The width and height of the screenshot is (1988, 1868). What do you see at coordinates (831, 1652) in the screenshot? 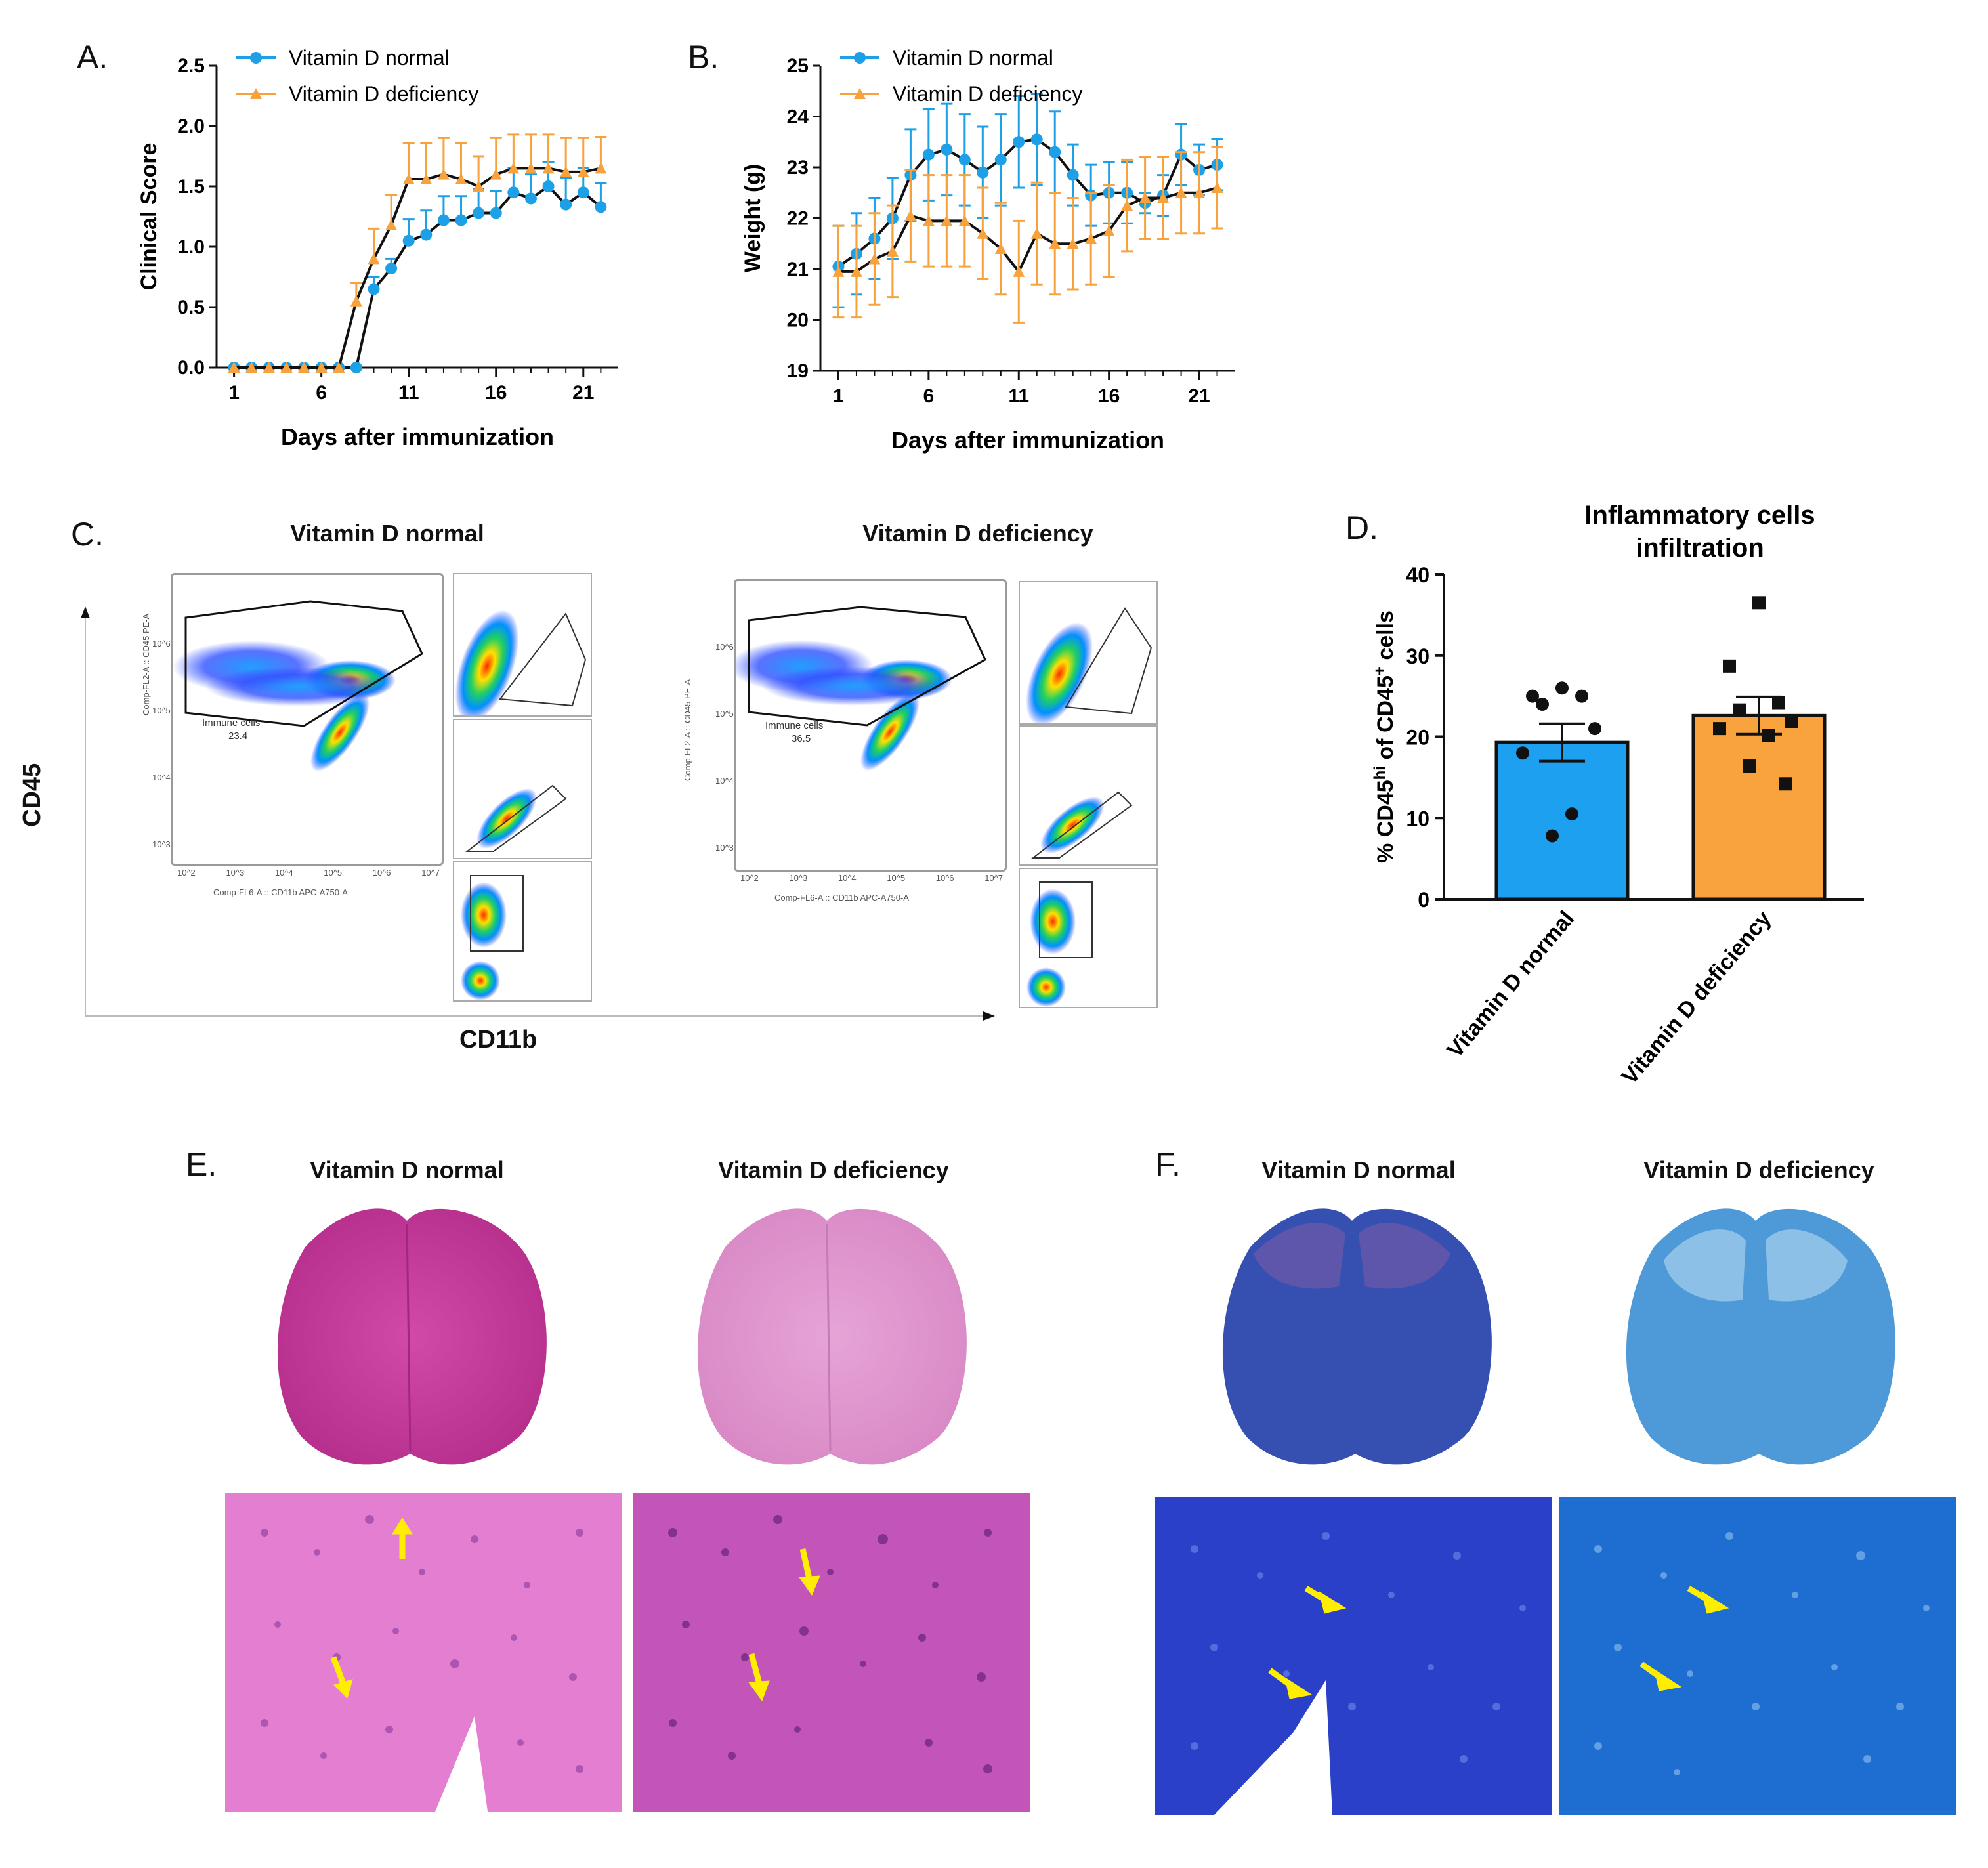
I see `he-zoom-deficiency` at bounding box center [831, 1652].